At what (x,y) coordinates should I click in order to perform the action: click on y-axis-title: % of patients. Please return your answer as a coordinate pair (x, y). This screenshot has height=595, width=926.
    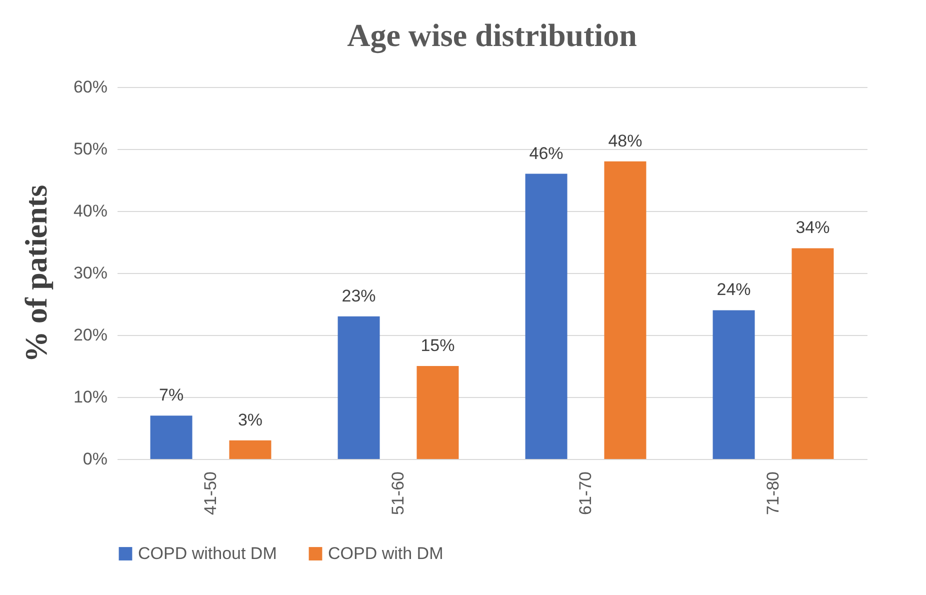
    Looking at the image, I should click on (36, 273).